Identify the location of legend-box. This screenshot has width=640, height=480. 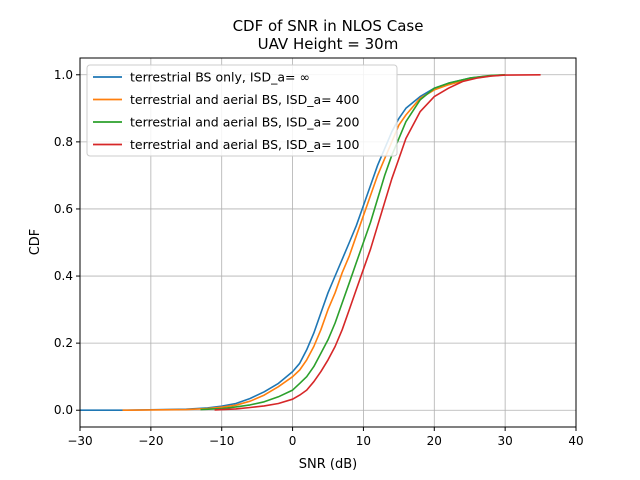
(242, 110).